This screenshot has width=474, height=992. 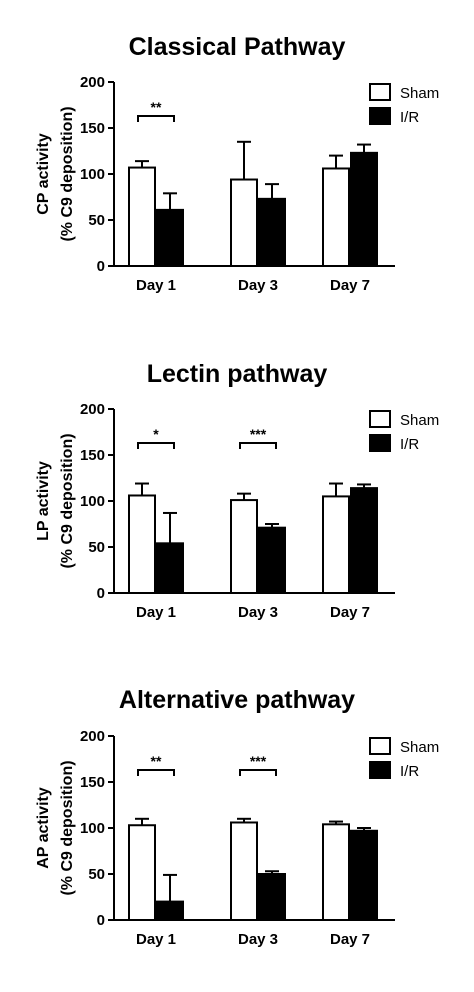 What do you see at coordinates (43, 174) in the screenshot?
I see `y-axis-label-line1: CP activity` at bounding box center [43, 174].